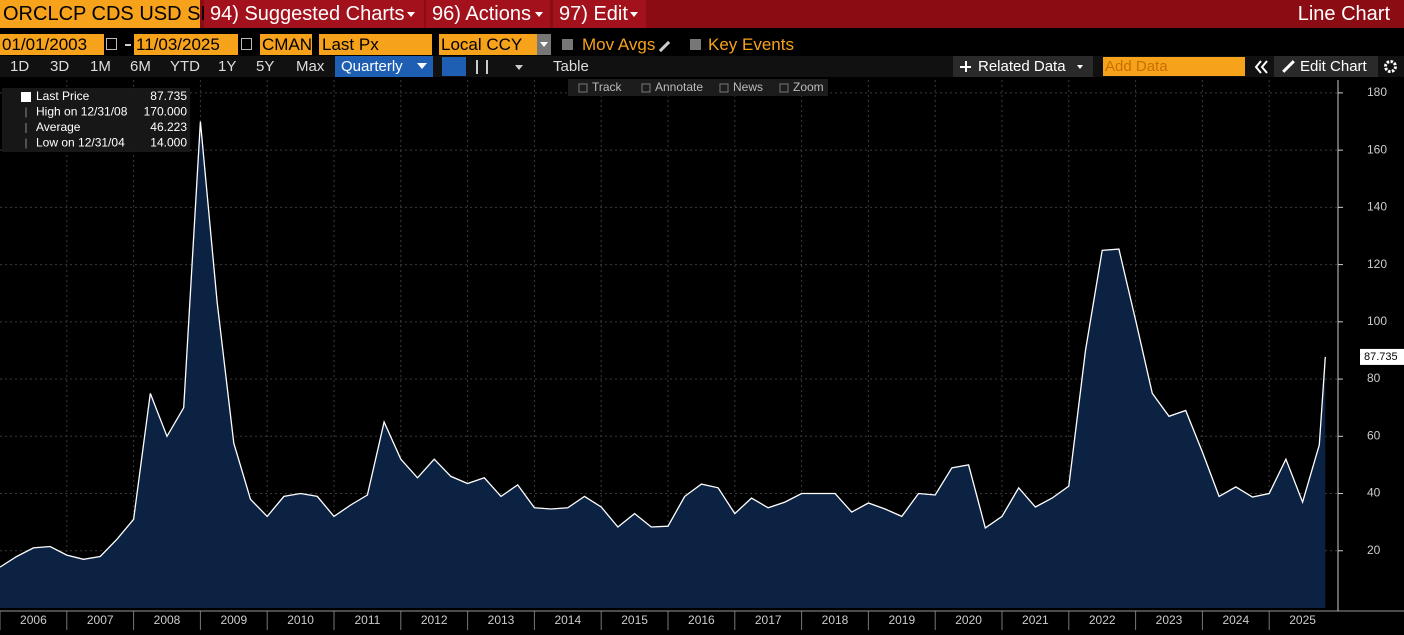  Describe the element at coordinates (58, 127) in the screenshot. I see `legend-name: Average` at that location.